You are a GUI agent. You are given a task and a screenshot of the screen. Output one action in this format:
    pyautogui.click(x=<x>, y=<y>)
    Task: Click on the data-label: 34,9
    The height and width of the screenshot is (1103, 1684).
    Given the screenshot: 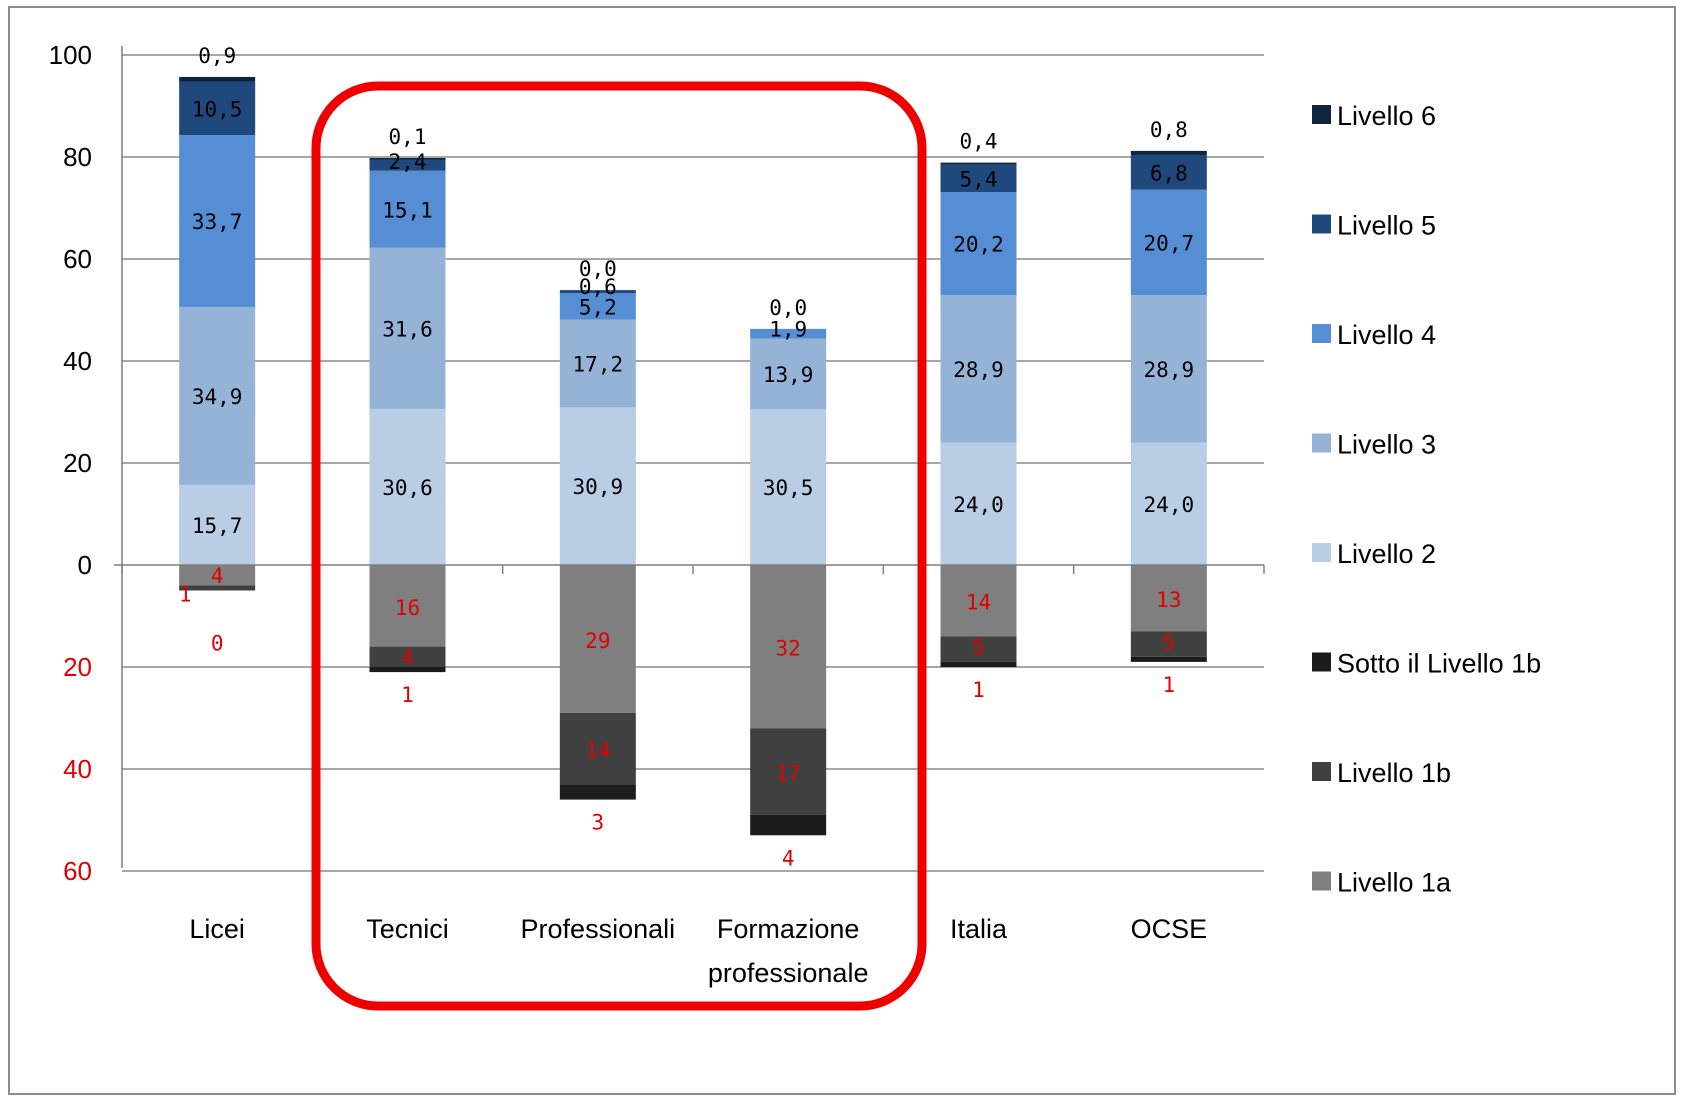 What is the action you would take?
    pyautogui.click(x=217, y=397)
    